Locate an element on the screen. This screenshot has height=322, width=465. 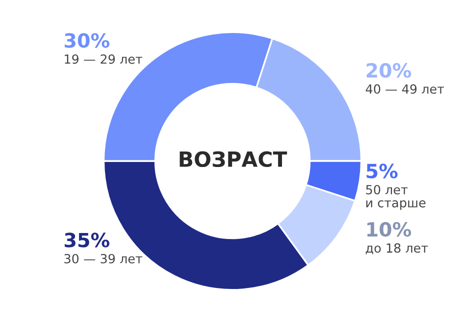
slice-label: 50 лет и старше is located at coordinates (396, 197).